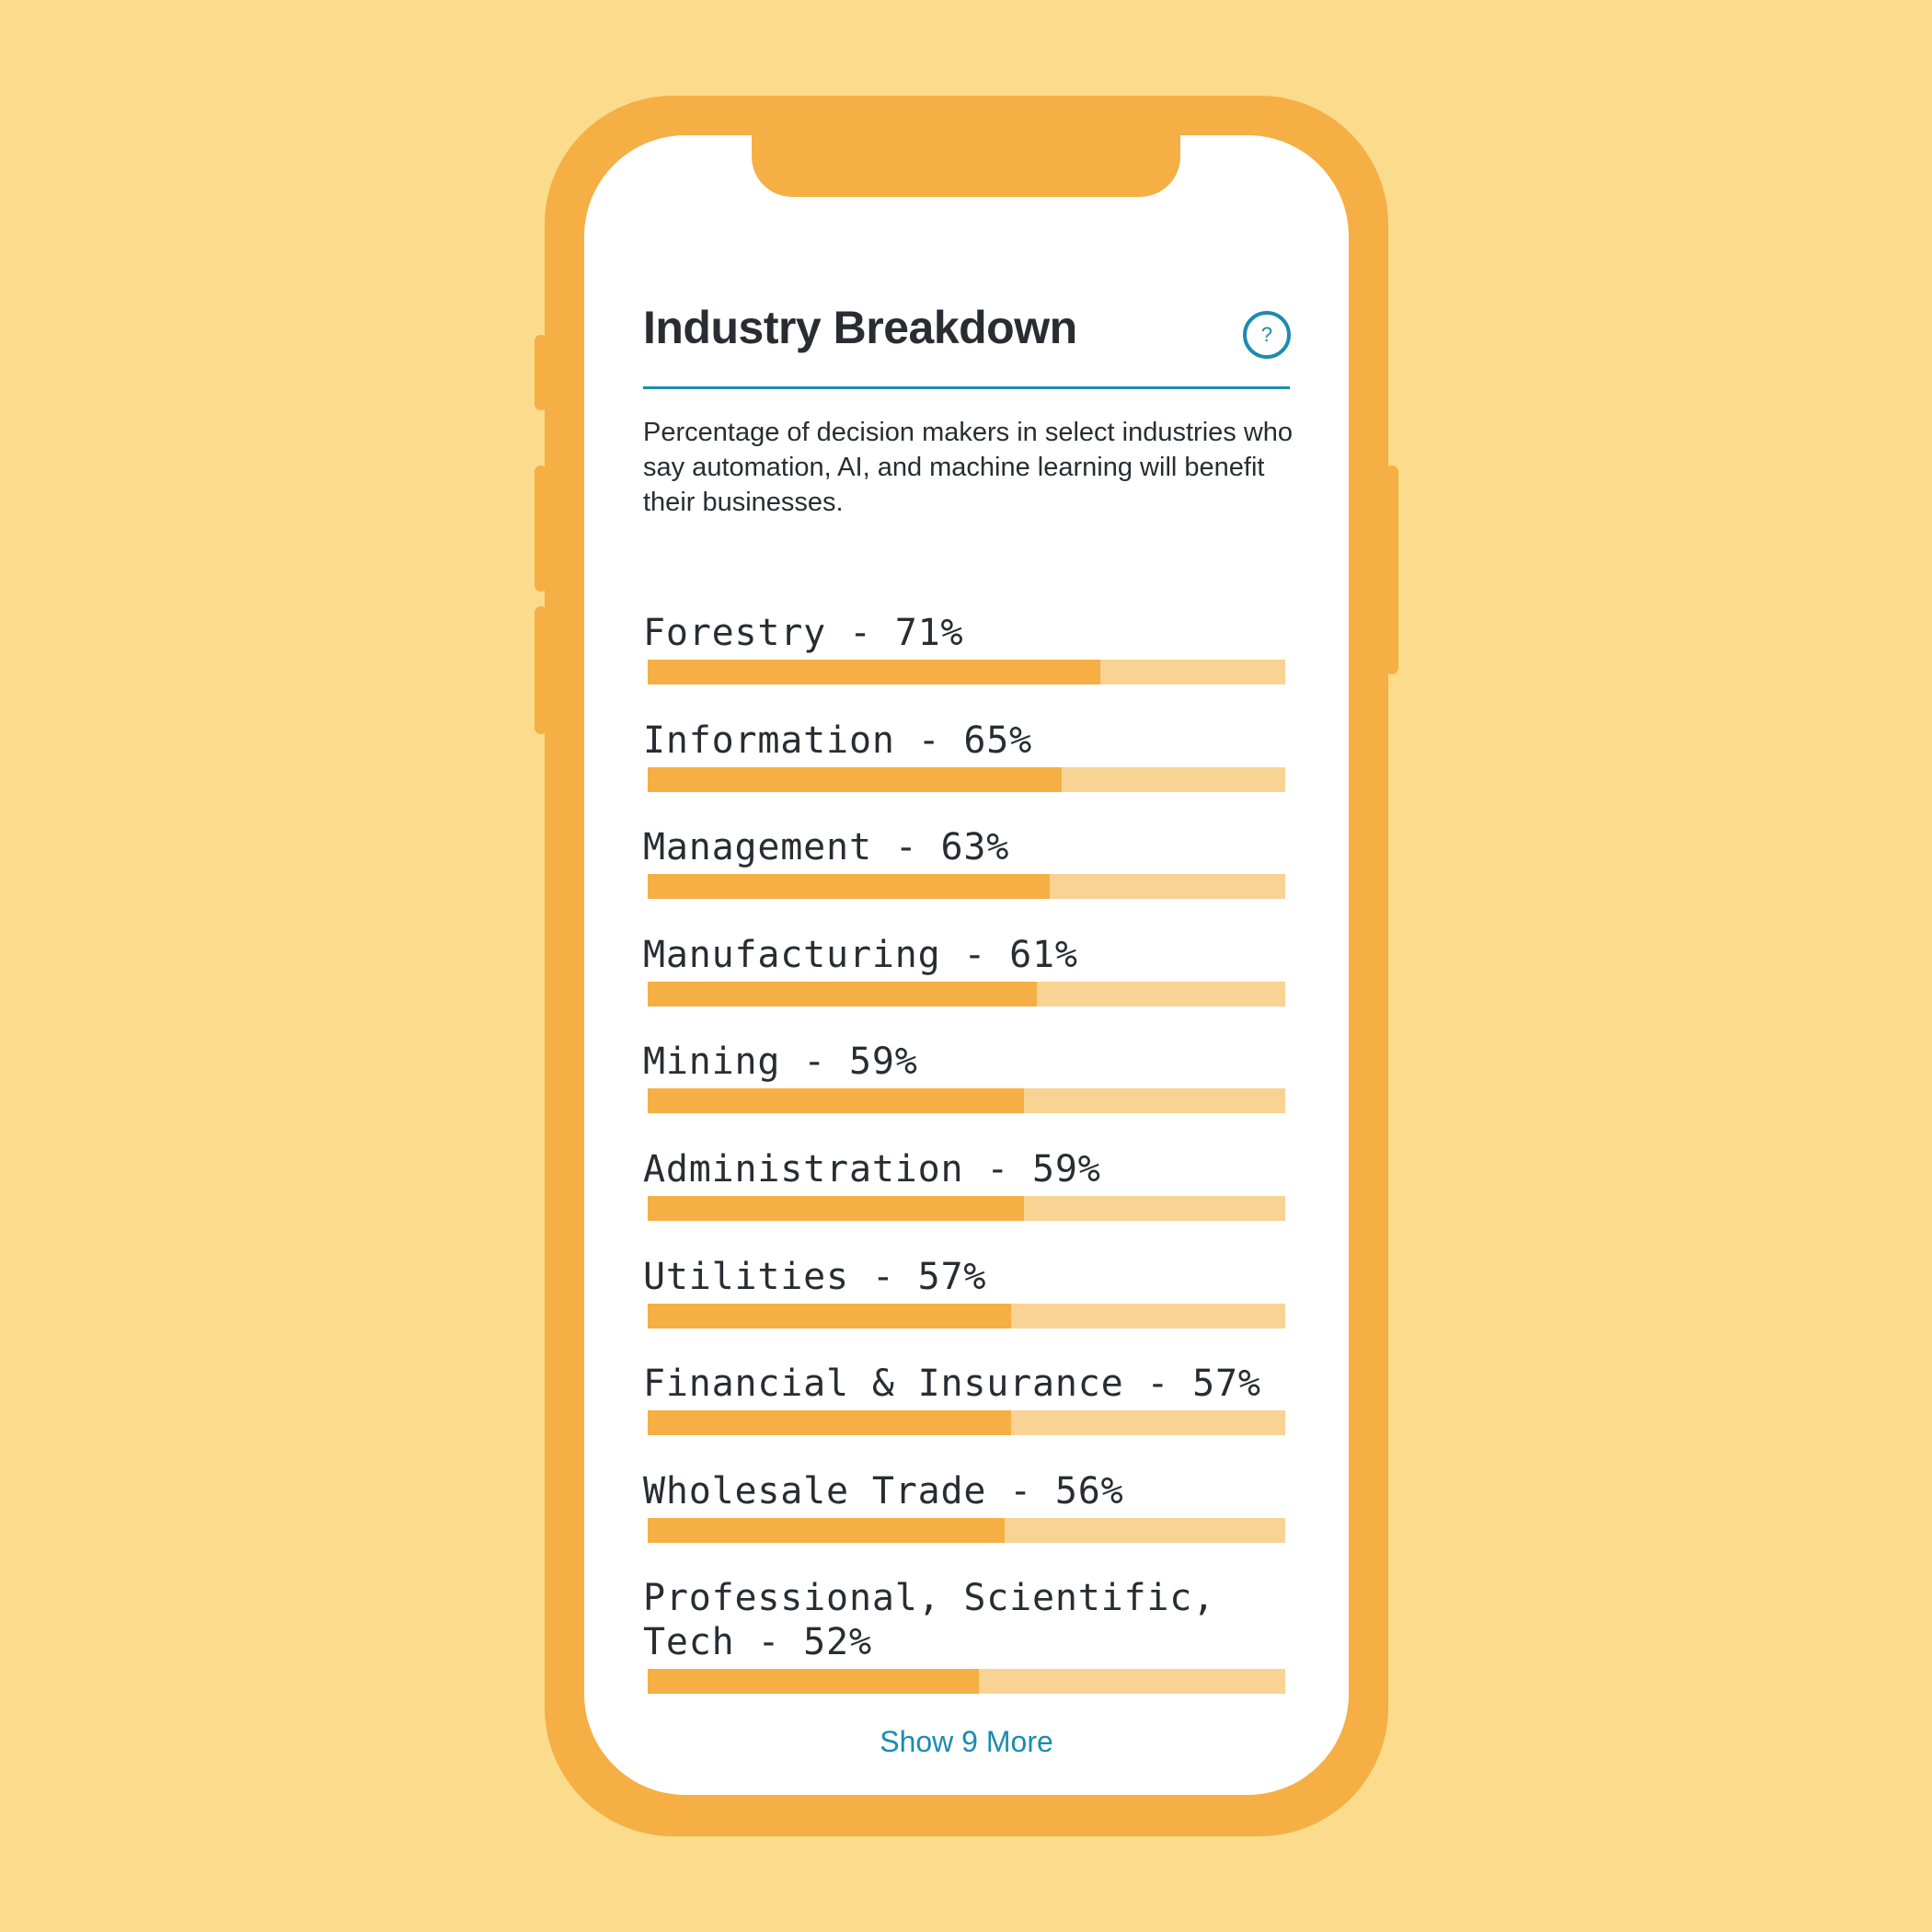 The image size is (1932, 1932). Describe the element at coordinates (968, 647) in the screenshot. I see `industry-row: Forestry - 71%` at that location.